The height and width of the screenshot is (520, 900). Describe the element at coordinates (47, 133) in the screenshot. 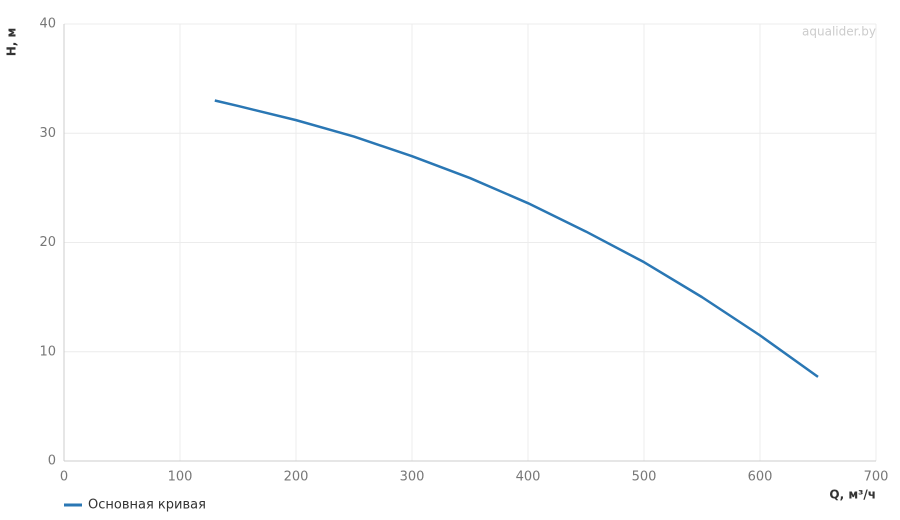

I see `y-tick-label: 30` at that location.